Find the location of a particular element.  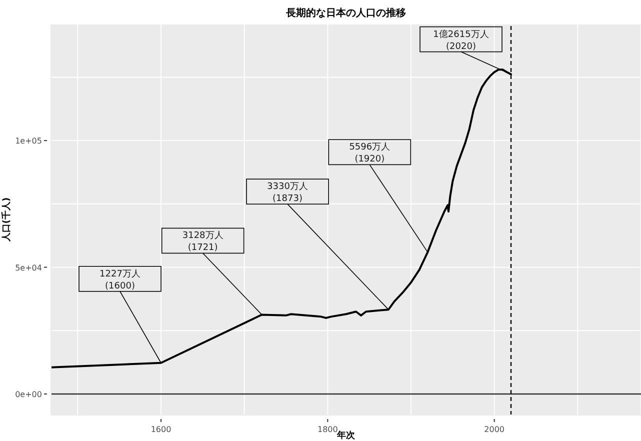

callout-box: 5596万人 (1920) is located at coordinates (370, 152).